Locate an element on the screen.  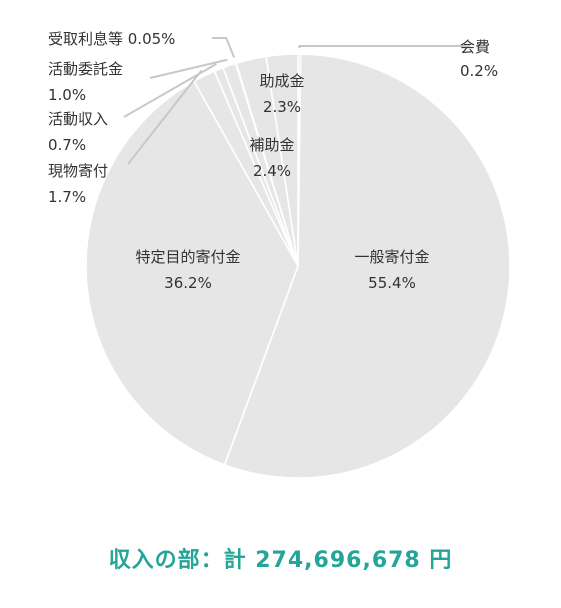
slice-value-2: 36.2% is located at coordinates (188, 283).